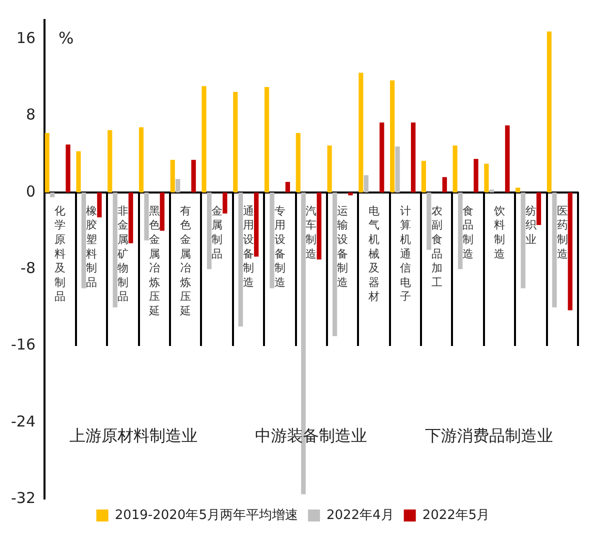 Image resolution: width=593 pixels, height=540 pixels. What do you see at coordinates (374, 254) in the screenshot?
I see `x-tick-label: 电气机械及器材` at bounding box center [374, 254].